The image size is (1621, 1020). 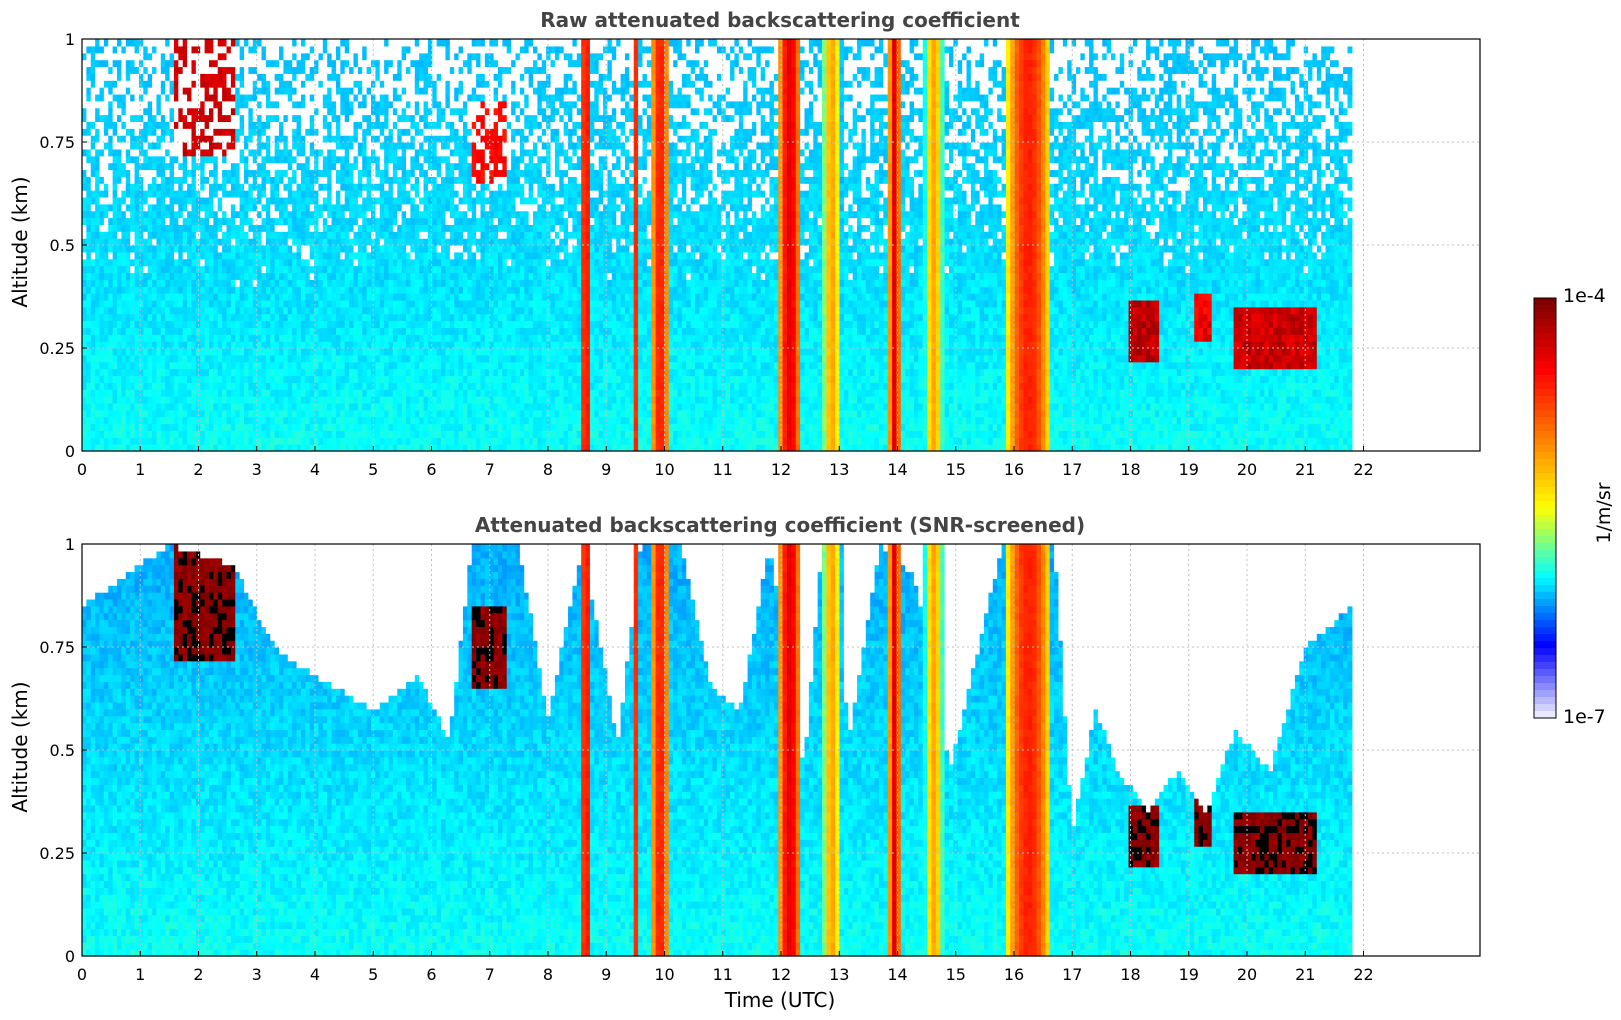 I want to click on colorbar-unit-label: 1/m/sr, so click(x=1604, y=512).